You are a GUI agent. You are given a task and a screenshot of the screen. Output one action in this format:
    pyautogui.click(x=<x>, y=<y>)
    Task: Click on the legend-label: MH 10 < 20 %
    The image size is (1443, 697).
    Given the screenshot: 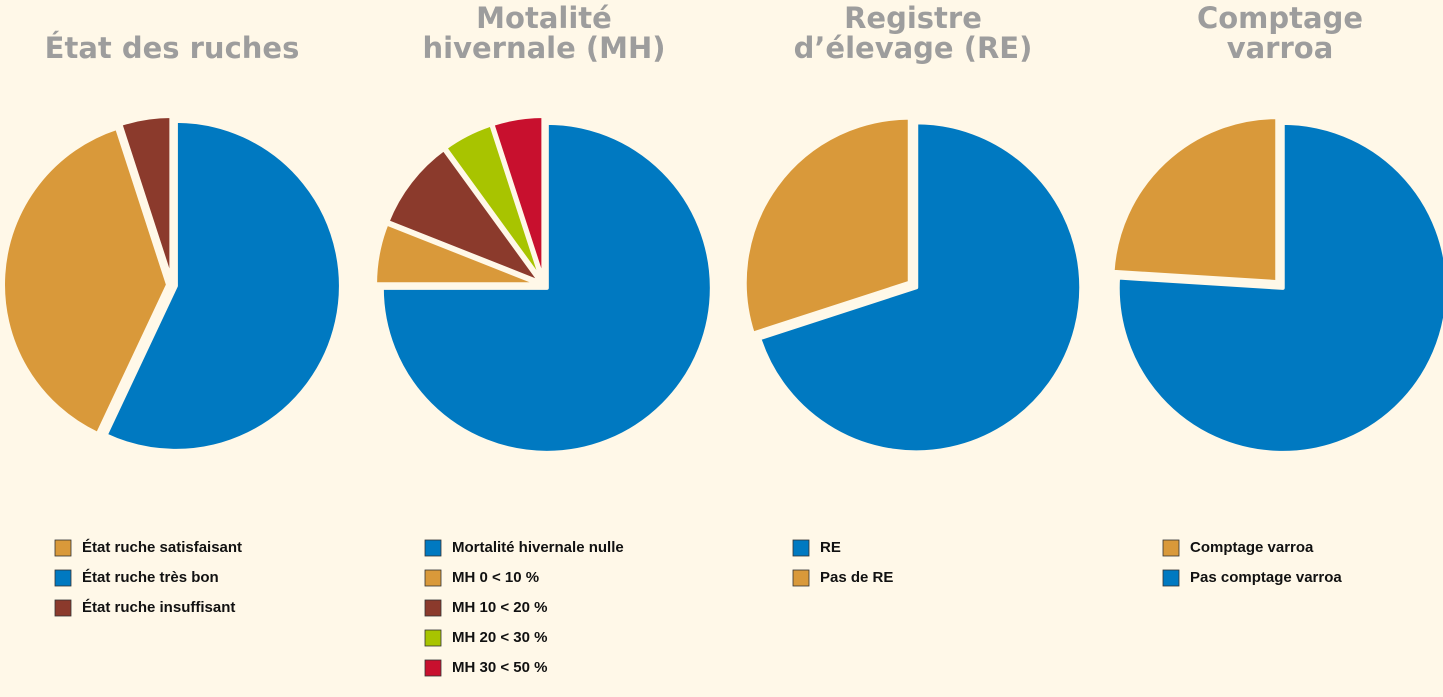 What is the action you would take?
    pyautogui.click(x=499, y=607)
    